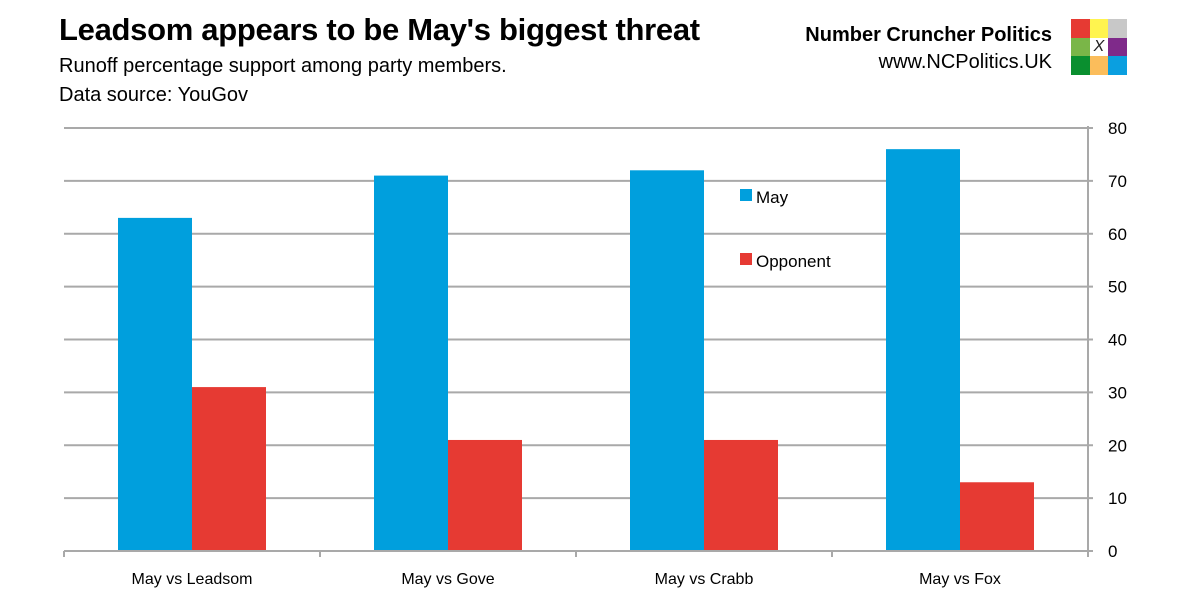  What do you see at coordinates (785, 229) in the screenshot?
I see `legend: May Opponent` at bounding box center [785, 229].